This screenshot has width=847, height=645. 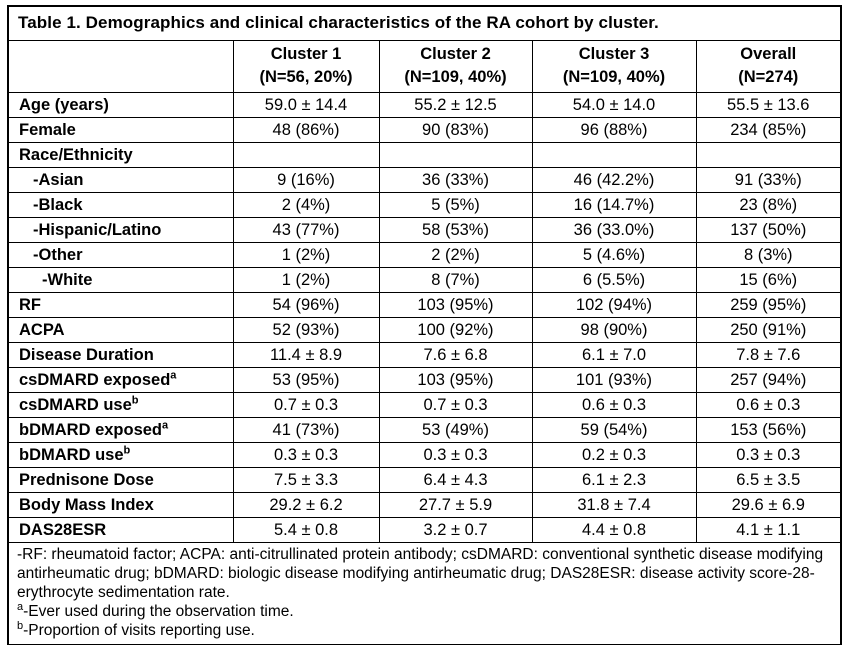 What do you see at coordinates (614, 180) in the screenshot?
I see `cell-value: 46 (42.2%)` at bounding box center [614, 180].